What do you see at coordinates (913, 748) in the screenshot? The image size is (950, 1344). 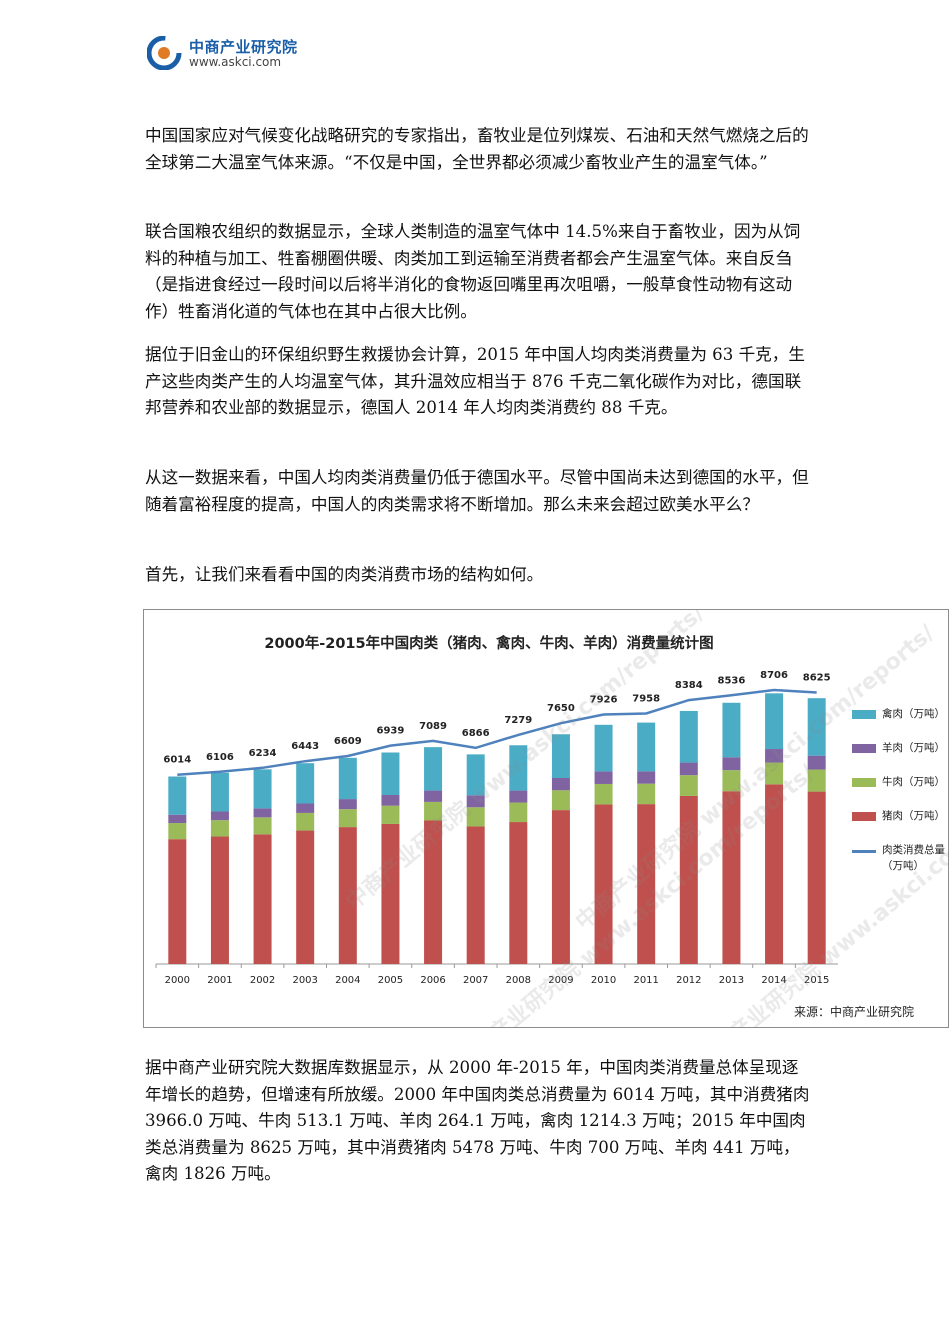 I see `legend-label-mutton: 羊肉（万吨）` at bounding box center [913, 748].